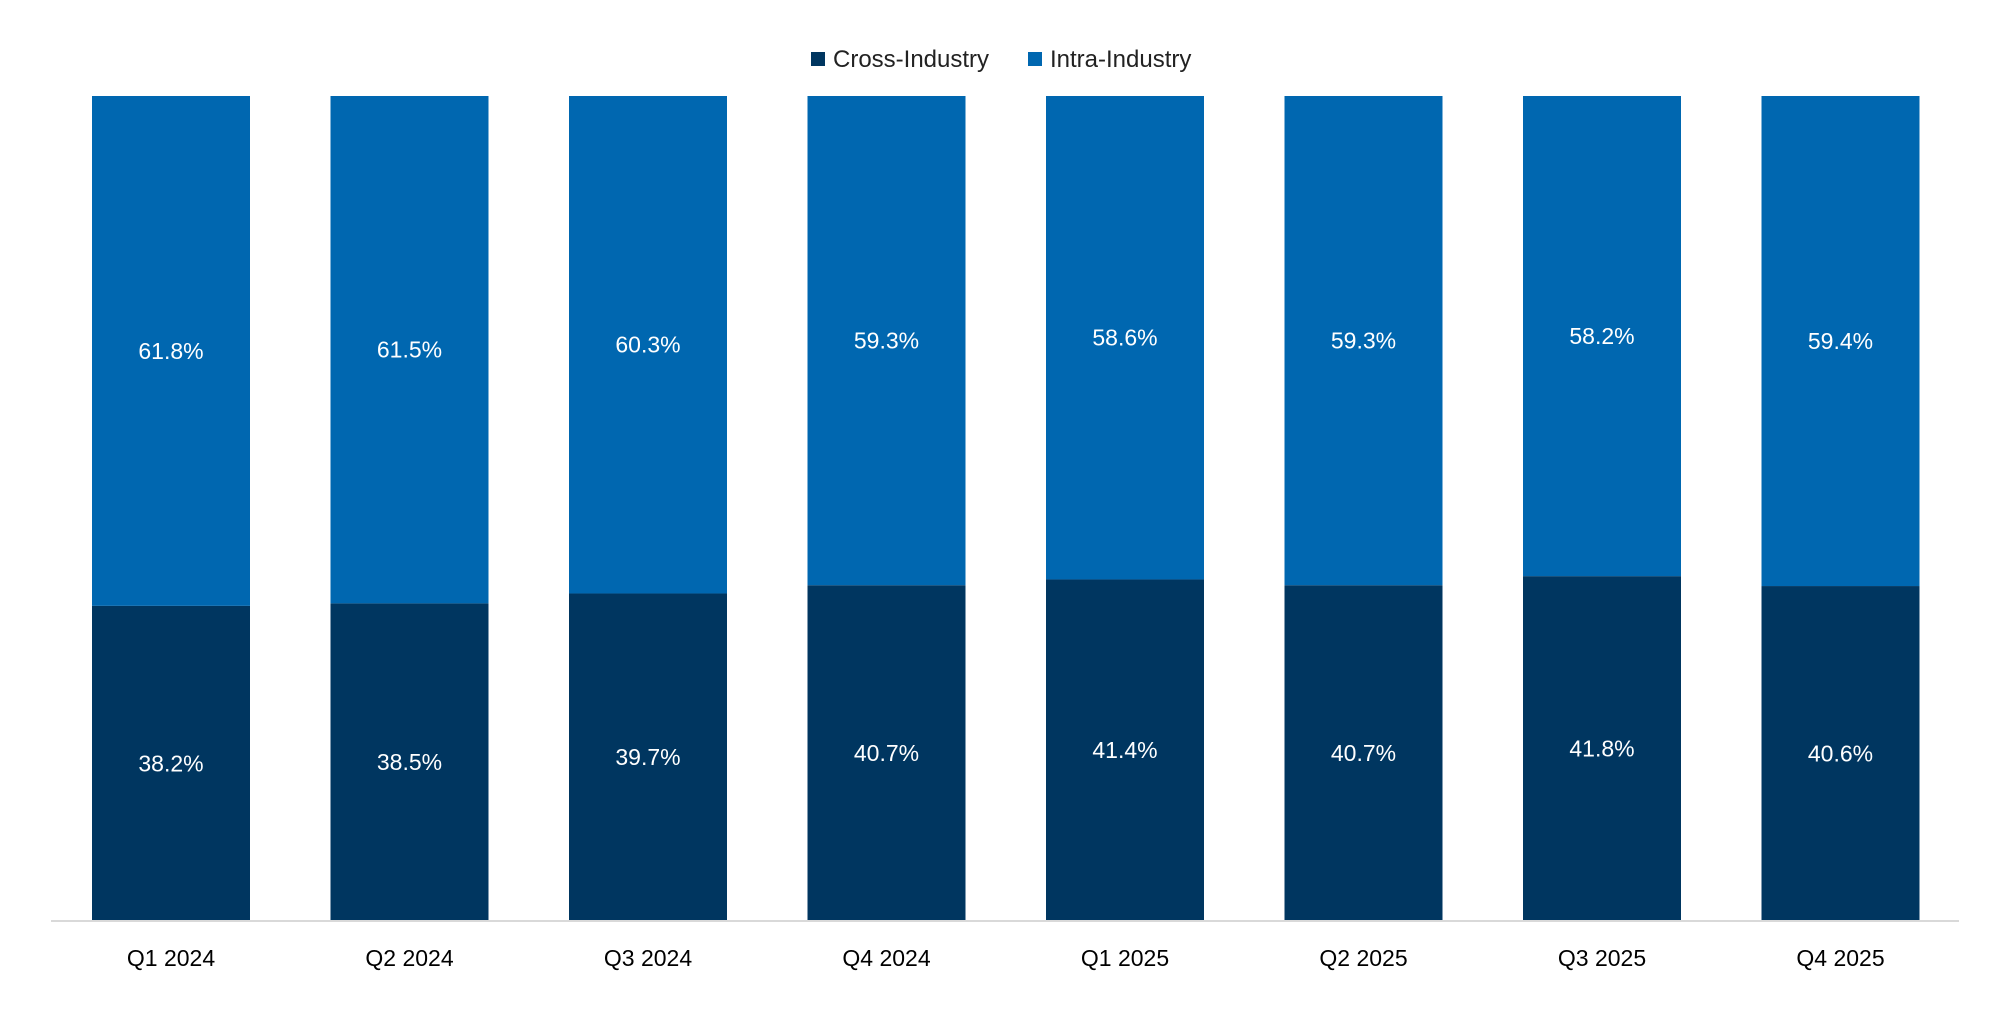 This screenshot has height=1014, width=2000. I want to click on data-label: 59.4%, so click(1840, 341).